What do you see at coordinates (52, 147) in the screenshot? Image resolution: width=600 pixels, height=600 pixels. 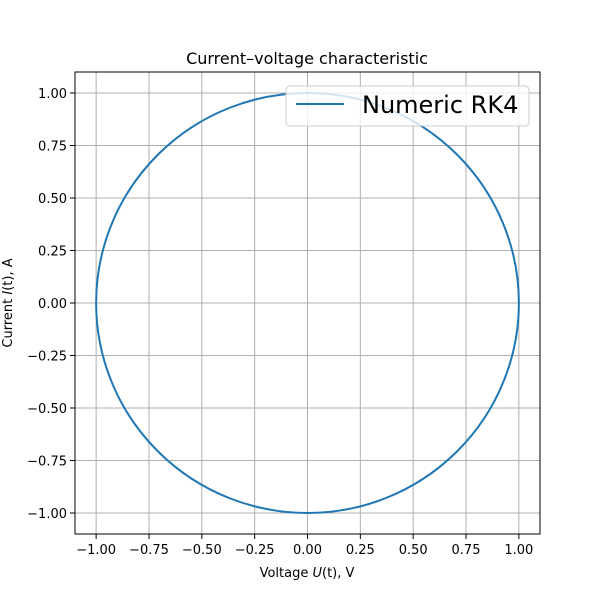 I see `y-tick-label: 0.75` at bounding box center [52, 147].